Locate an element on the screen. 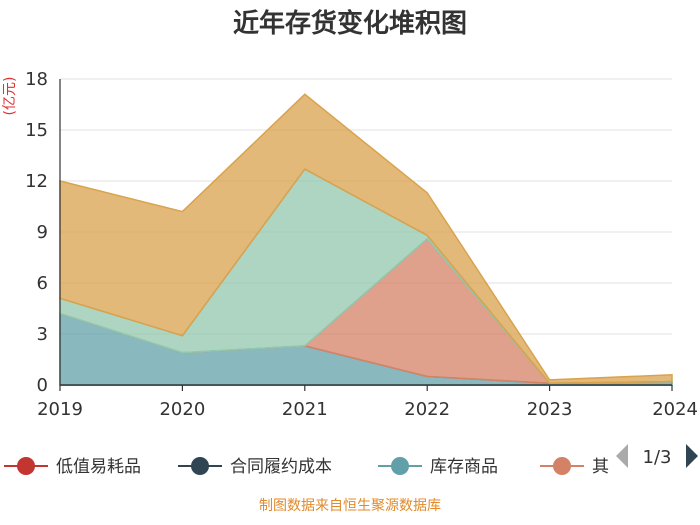  y-axis-unit: (亿元) is located at coordinates (10, 96).